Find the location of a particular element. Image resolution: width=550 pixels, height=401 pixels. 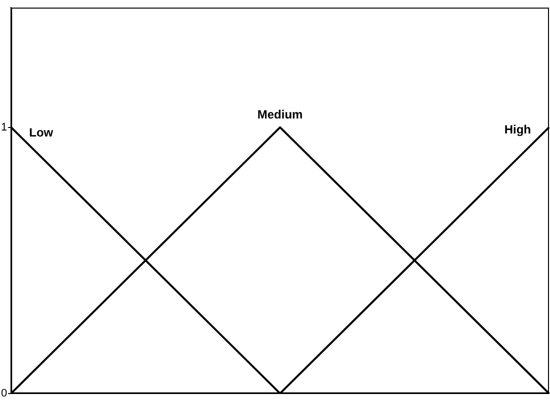

y-tick-label: 1 is located at coordinates (4, 127).